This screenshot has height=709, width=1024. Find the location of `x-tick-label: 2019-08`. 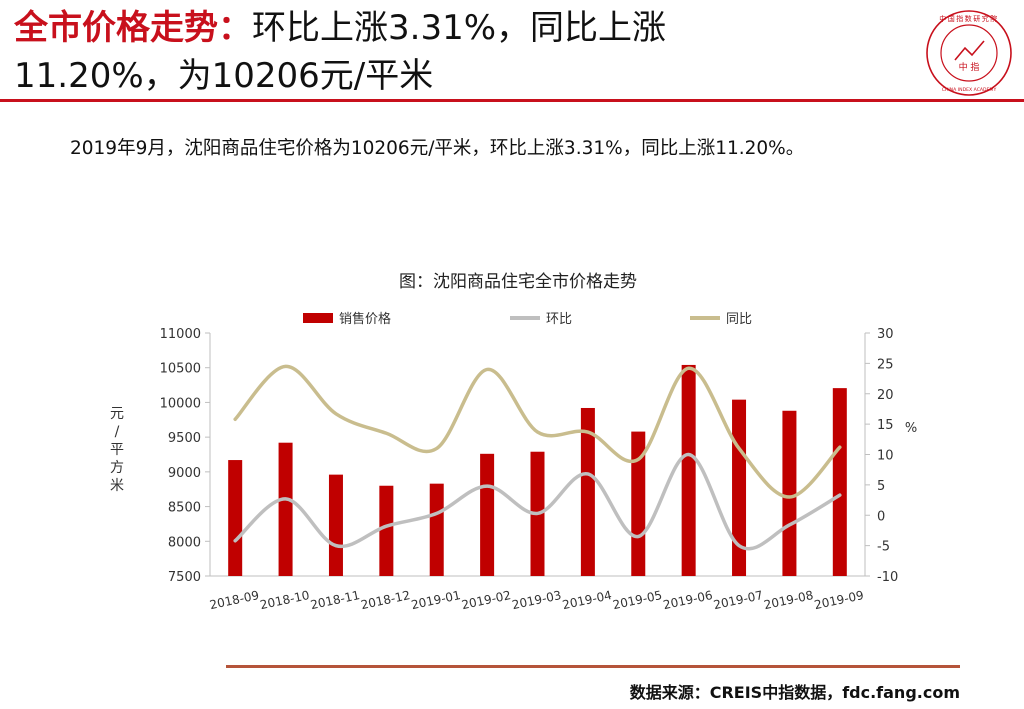

x-tick-label: 2019-08 is located at coordinates (789, 600).